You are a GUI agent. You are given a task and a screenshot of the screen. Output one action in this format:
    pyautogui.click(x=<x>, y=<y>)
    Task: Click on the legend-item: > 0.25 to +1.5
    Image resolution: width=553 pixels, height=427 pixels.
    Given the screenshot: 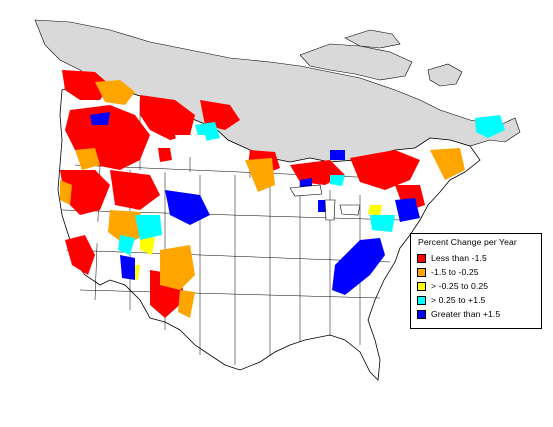 What is the action you would take?
    pyautogui.click(x=479, y=300)
    